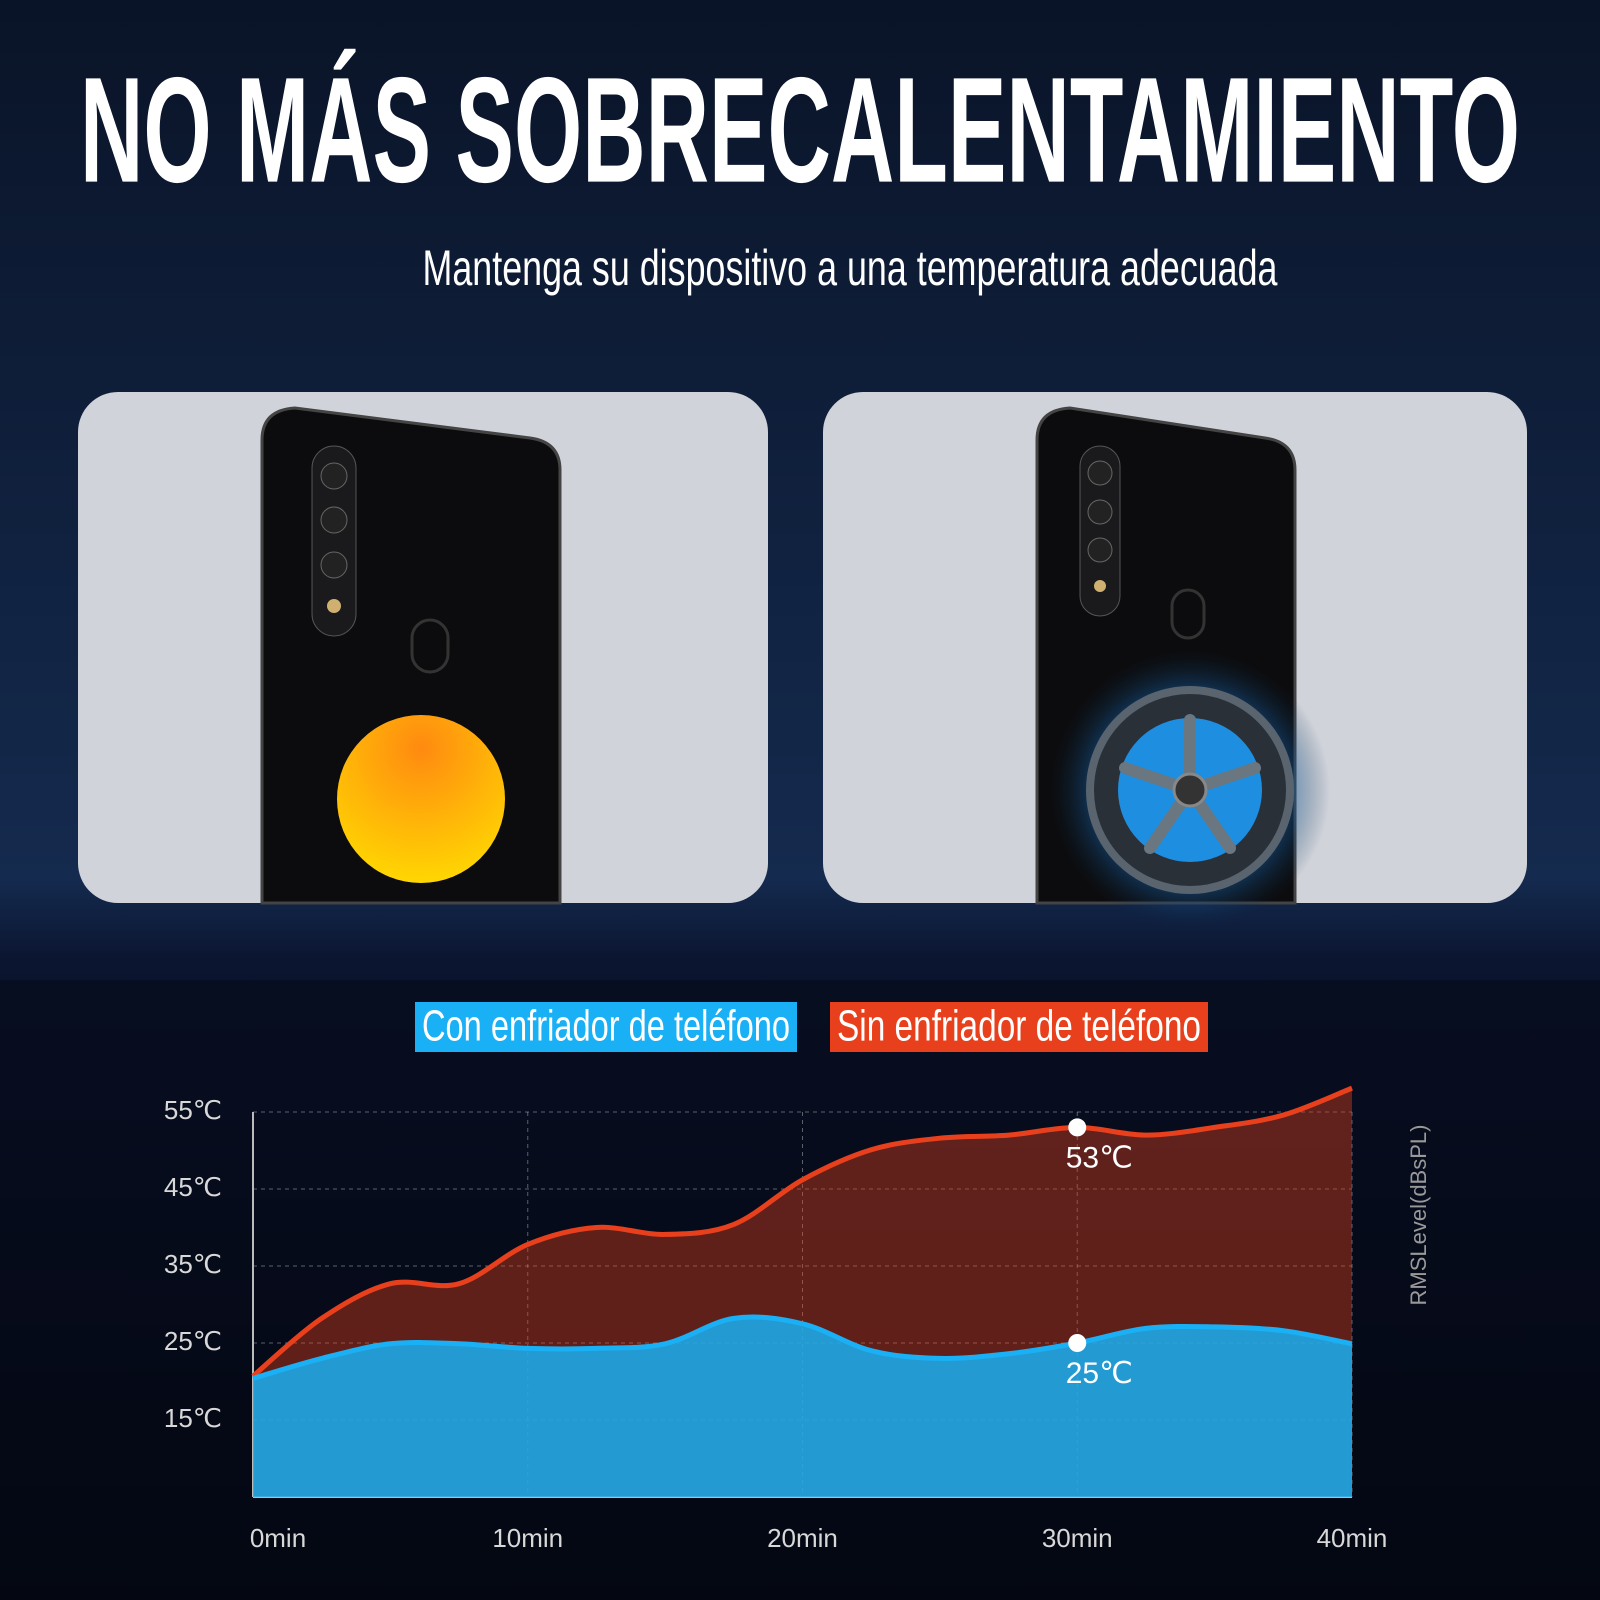 The height and width of the screenshot is (1600, 1600). I want to click on area, so click(802, 1407).